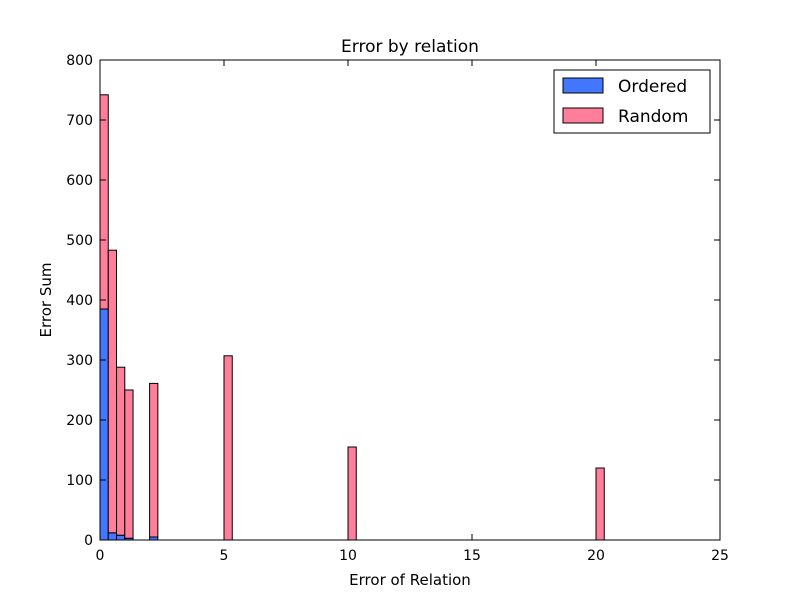 The height and width of the screenshot is (600, 800). What do you see at coordinates (79, 361) in the screenshot?
I see `y-tick-label-3: 300` at bounding box center [79, 361].